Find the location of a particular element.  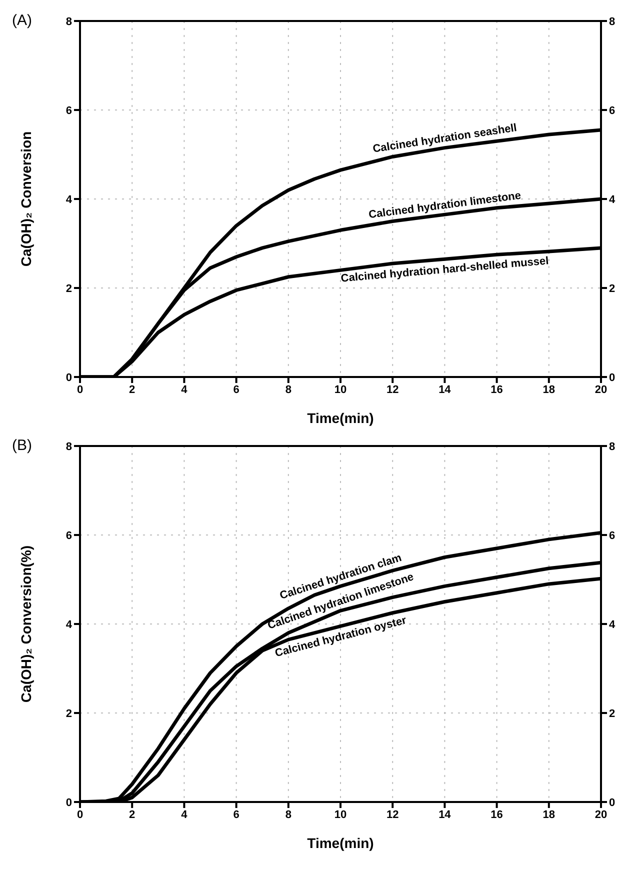

y-axis-title: Ca(OH)₂ Conversion(%) is located at coordinates (26, 624).